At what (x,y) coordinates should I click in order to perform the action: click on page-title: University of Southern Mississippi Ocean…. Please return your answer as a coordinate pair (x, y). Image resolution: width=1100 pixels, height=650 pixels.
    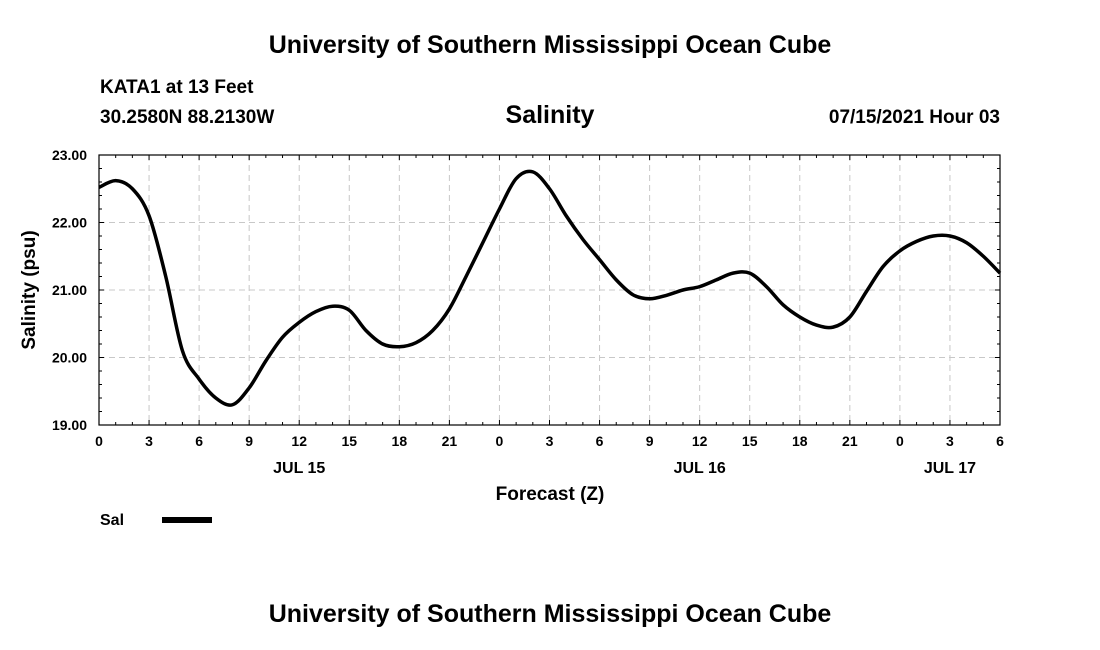
    Looking at the image, I should click on (550, 45).